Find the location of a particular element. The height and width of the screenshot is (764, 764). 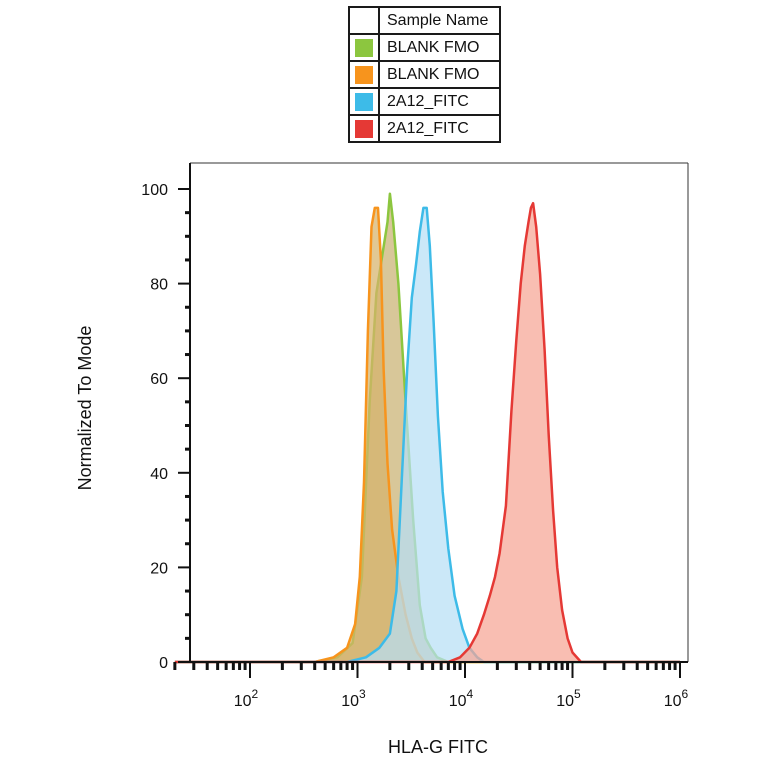

y-tick-label: 20 is located at coordinates (159, 568).